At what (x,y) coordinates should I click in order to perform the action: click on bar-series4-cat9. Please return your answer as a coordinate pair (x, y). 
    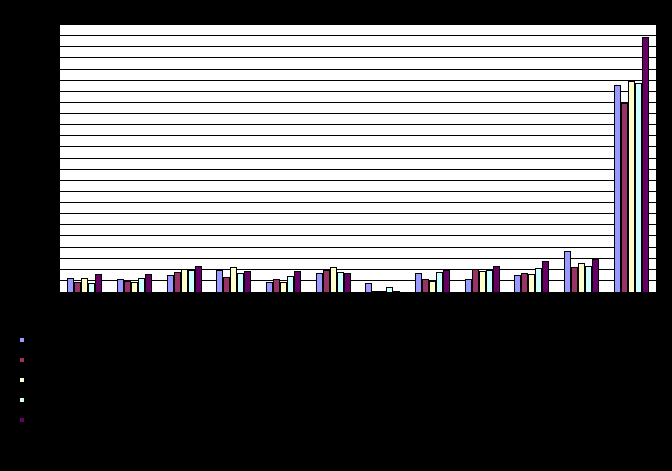
    Looking at the image, I should click on (489, 281).